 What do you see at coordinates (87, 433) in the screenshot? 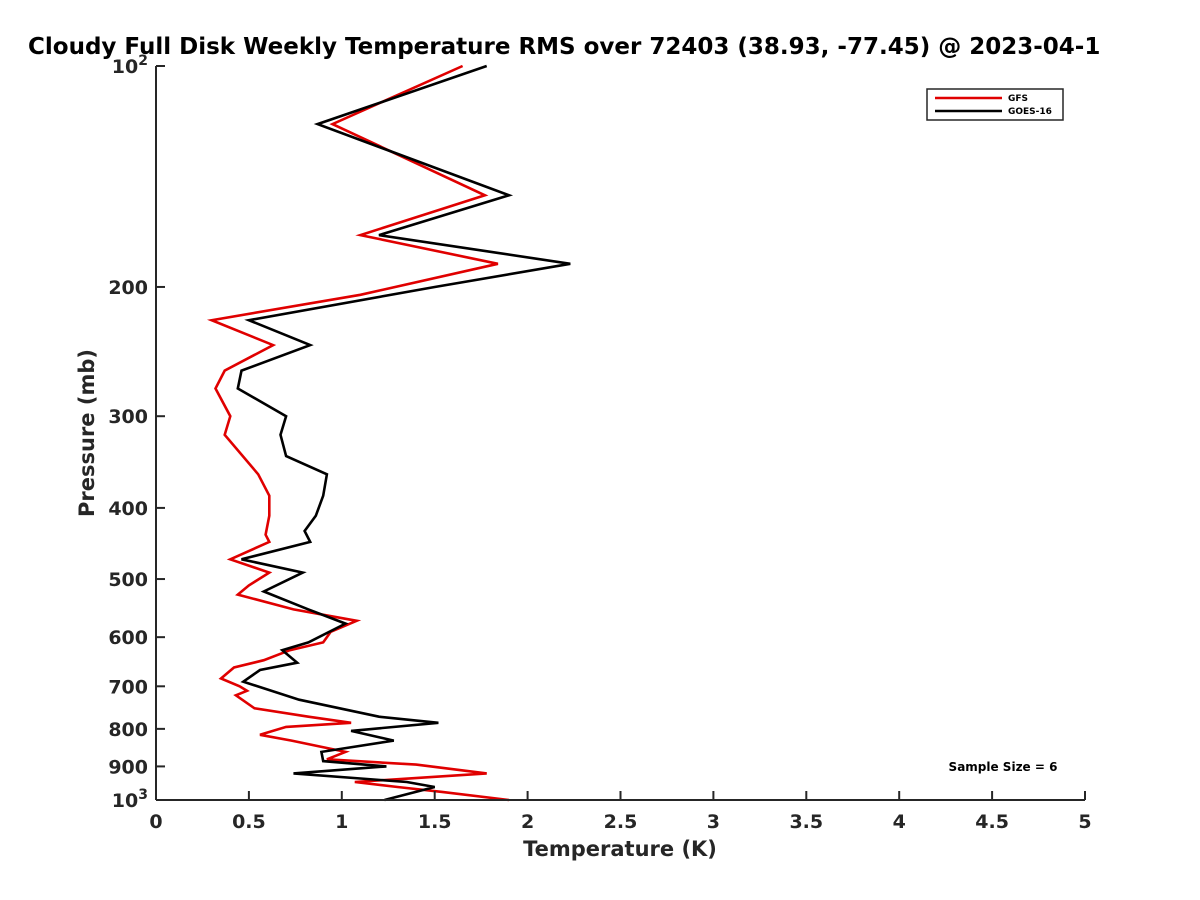
I see `y-axis-label: Pressure (mb)` at bounding box center [87, 433].